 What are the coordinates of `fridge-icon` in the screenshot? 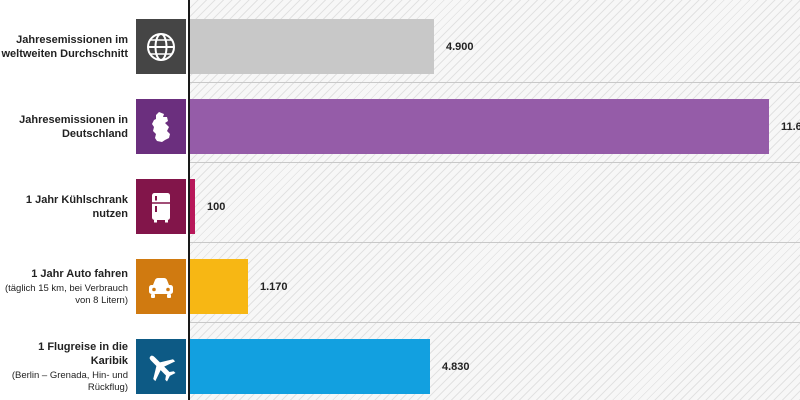 It's located at (161, 206).